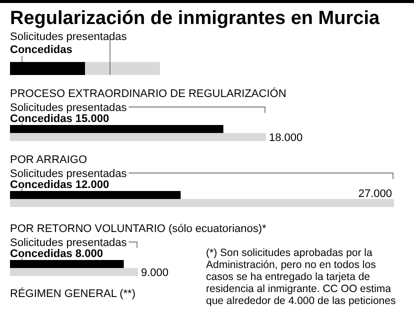 This screenshot has width=414, height=311. What do you see at coordinates (69, 108) in the screenshot?
I see `series-label: Solicitudes presentadas` at bounding box center [69, 108].